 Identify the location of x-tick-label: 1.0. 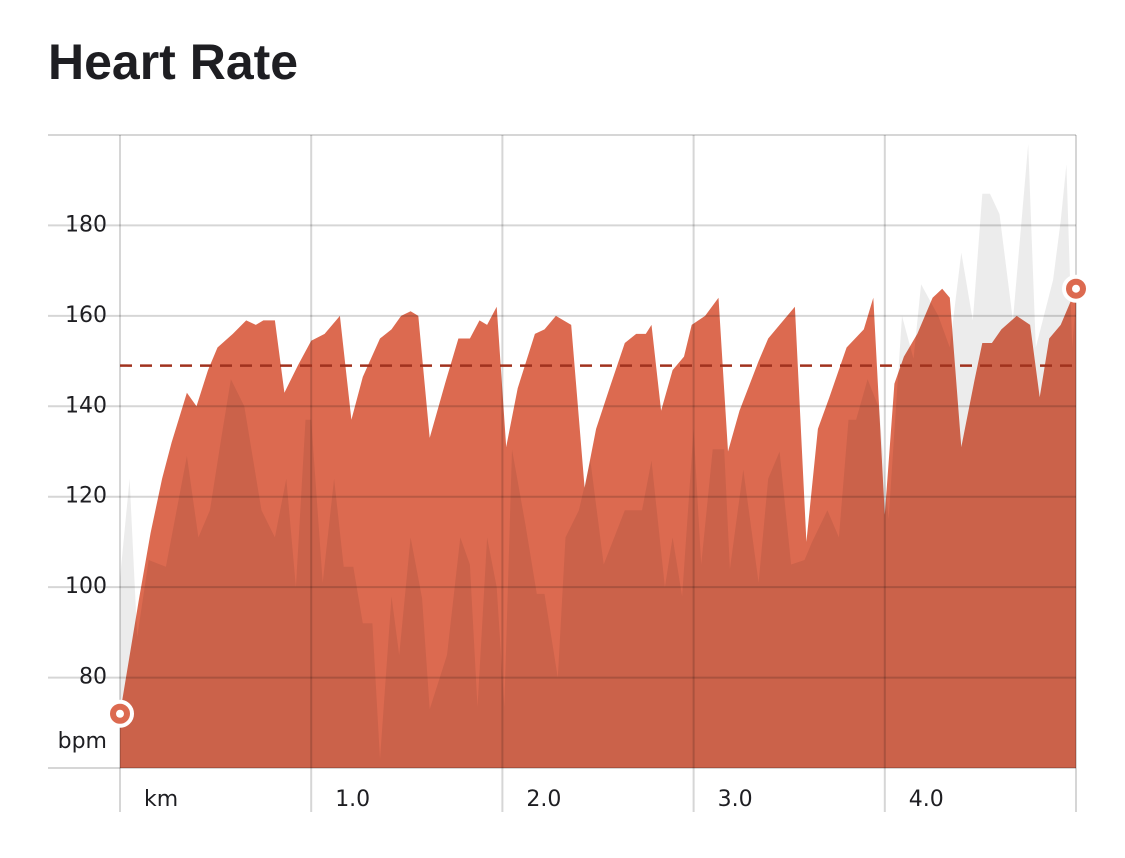
(352, 799).